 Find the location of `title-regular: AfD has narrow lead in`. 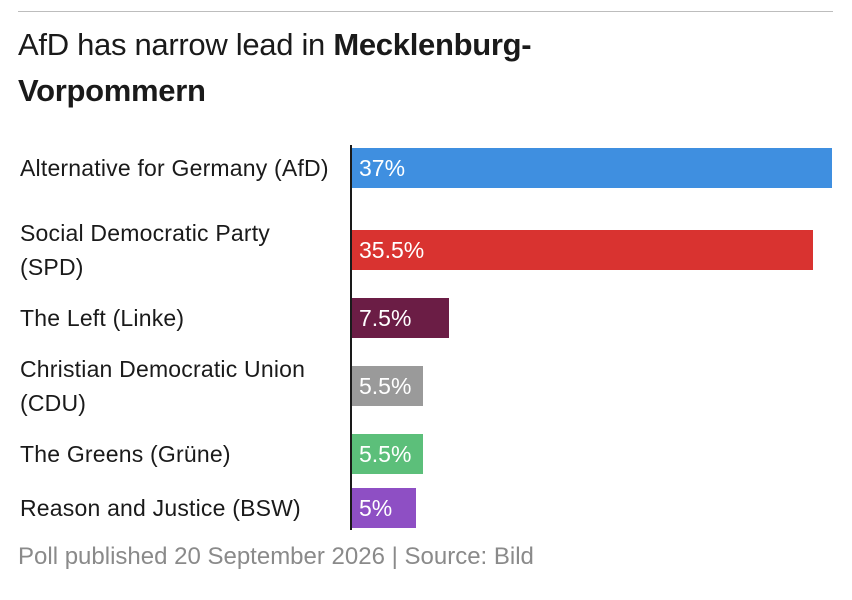

title-regular: AfD has narrow lead in is located at coordinates (172, 44).